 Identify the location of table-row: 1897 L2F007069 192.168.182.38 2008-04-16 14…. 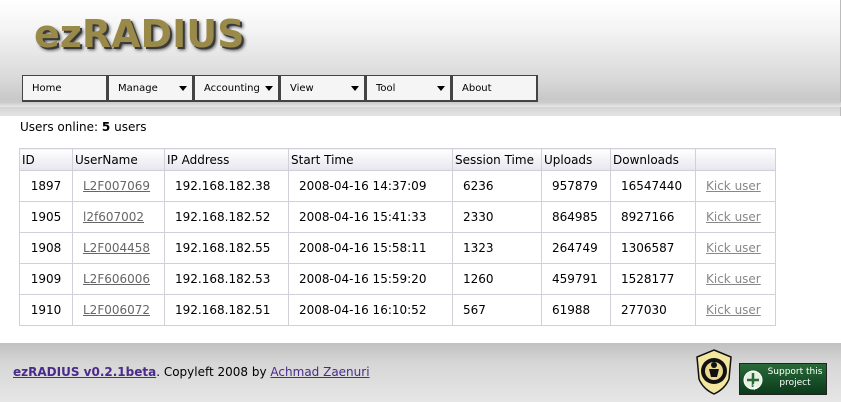
(397, 186).